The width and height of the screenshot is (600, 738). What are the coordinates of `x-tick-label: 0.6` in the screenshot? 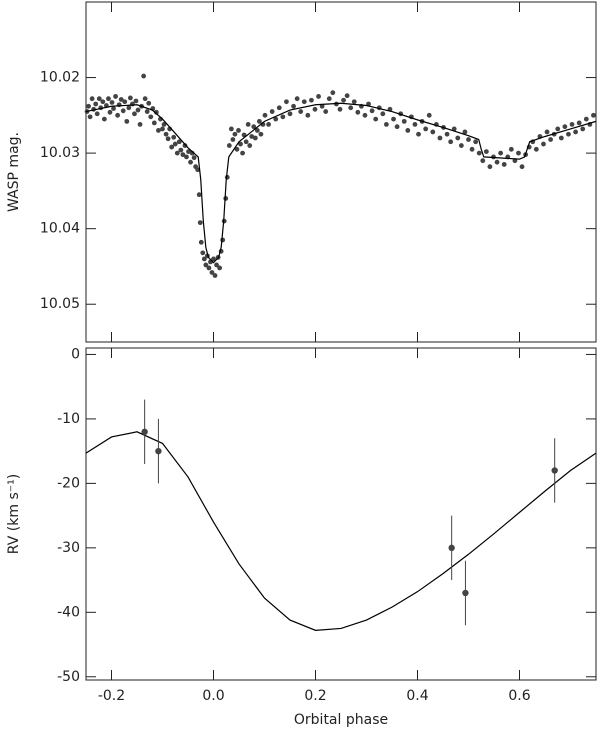 It's located at (519, 696).